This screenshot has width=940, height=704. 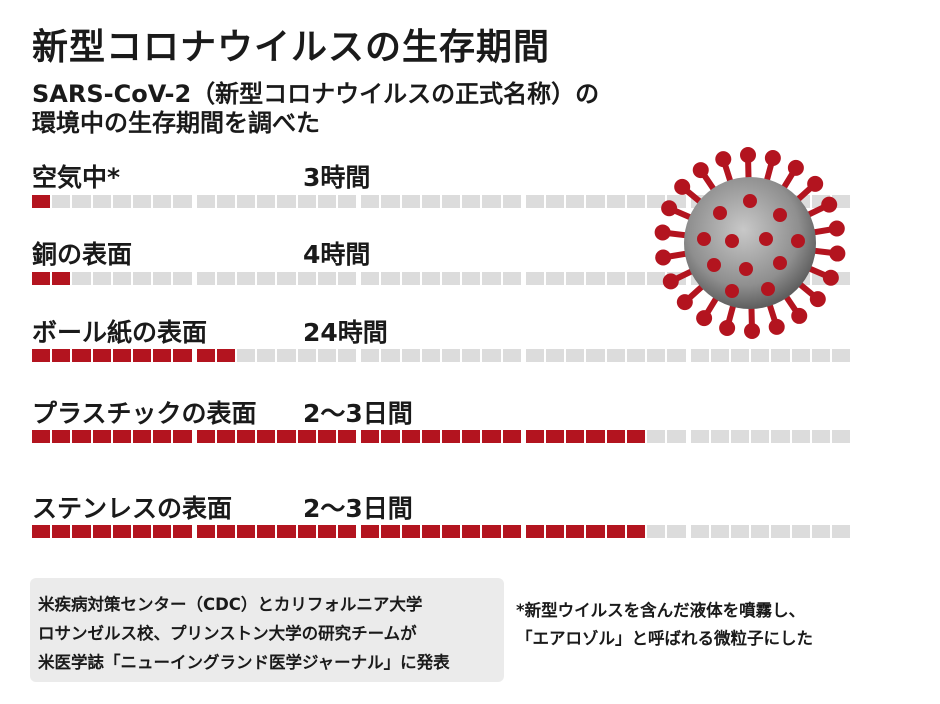 What do you see at coordinates (342, 109) in the screenshot?
I see `subtitle: SARS-CoV-2（新型コロナウイルスの正式名称）の 環境中の生存期間を調べた` at bounding box center [342, 109].